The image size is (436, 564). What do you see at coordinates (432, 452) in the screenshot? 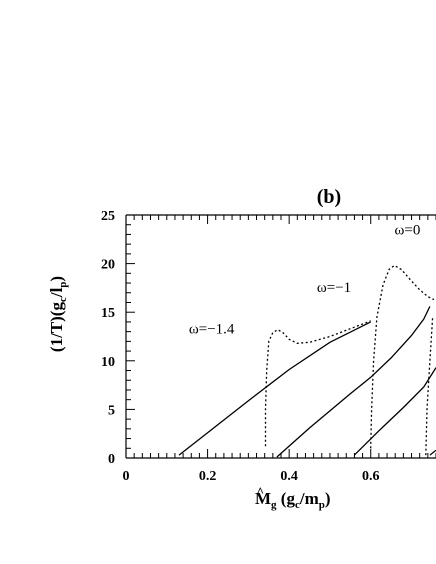
I see `series-line-7-solid` at bounding box center [432, 452].